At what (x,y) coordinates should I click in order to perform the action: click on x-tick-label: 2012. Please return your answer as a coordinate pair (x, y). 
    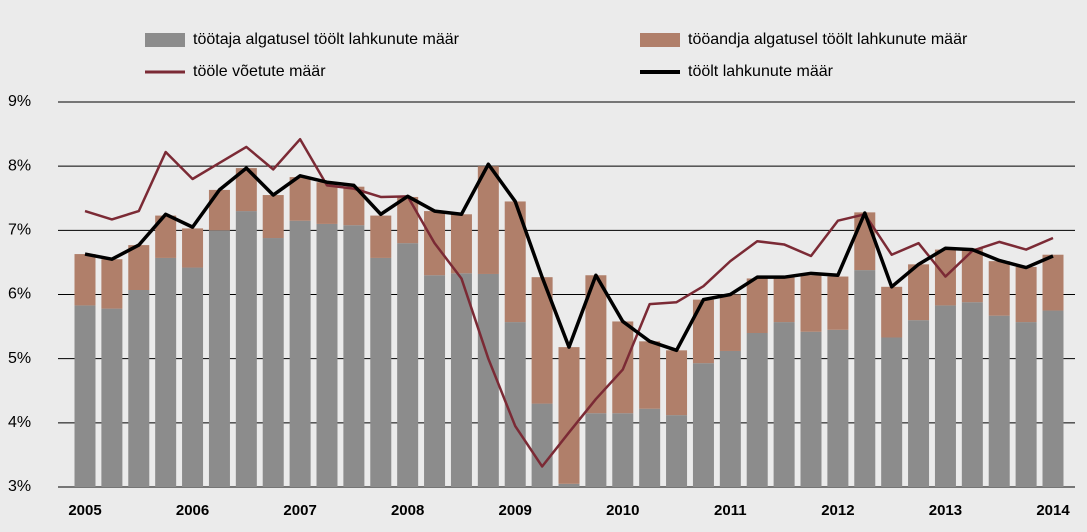
    Looking at the image, I should click on (837, 510).